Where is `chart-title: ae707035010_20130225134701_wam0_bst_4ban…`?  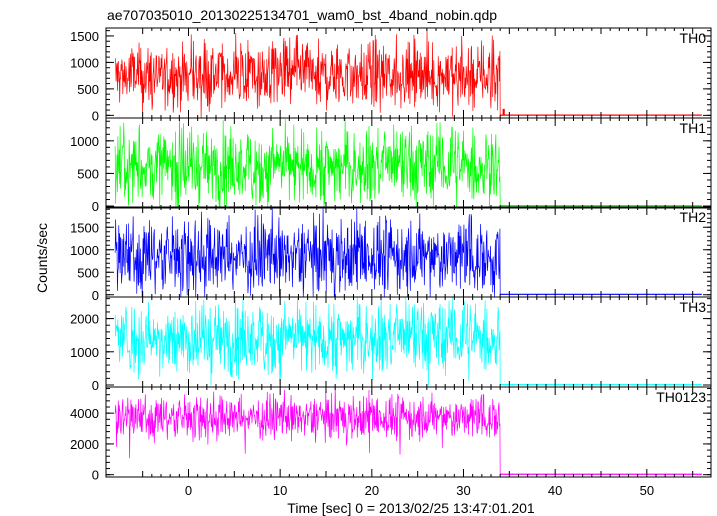 chart-title: ae707035010_20130225134701_wam0_bst_4ban… is located at coordinates (302, 15).